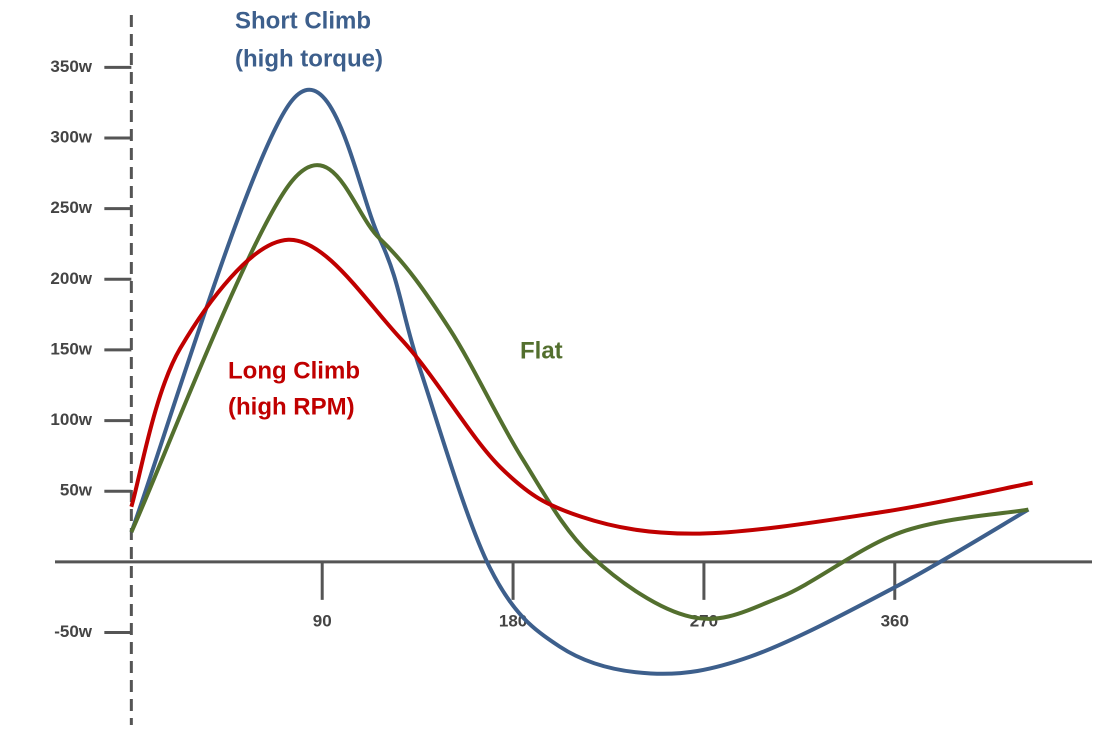  What do you see at coordinates (73, 631) in the screenshot?
I see `y-tick-label: -50w` at bounding box center [73, 631].